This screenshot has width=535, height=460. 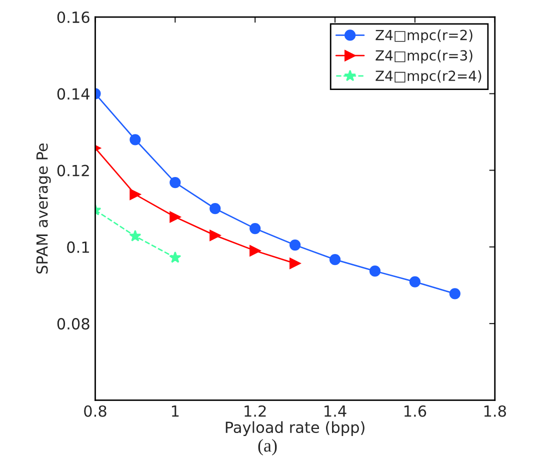 I want to click on y-axis-title: SPAM average Pe, so click(x=43, y=208).